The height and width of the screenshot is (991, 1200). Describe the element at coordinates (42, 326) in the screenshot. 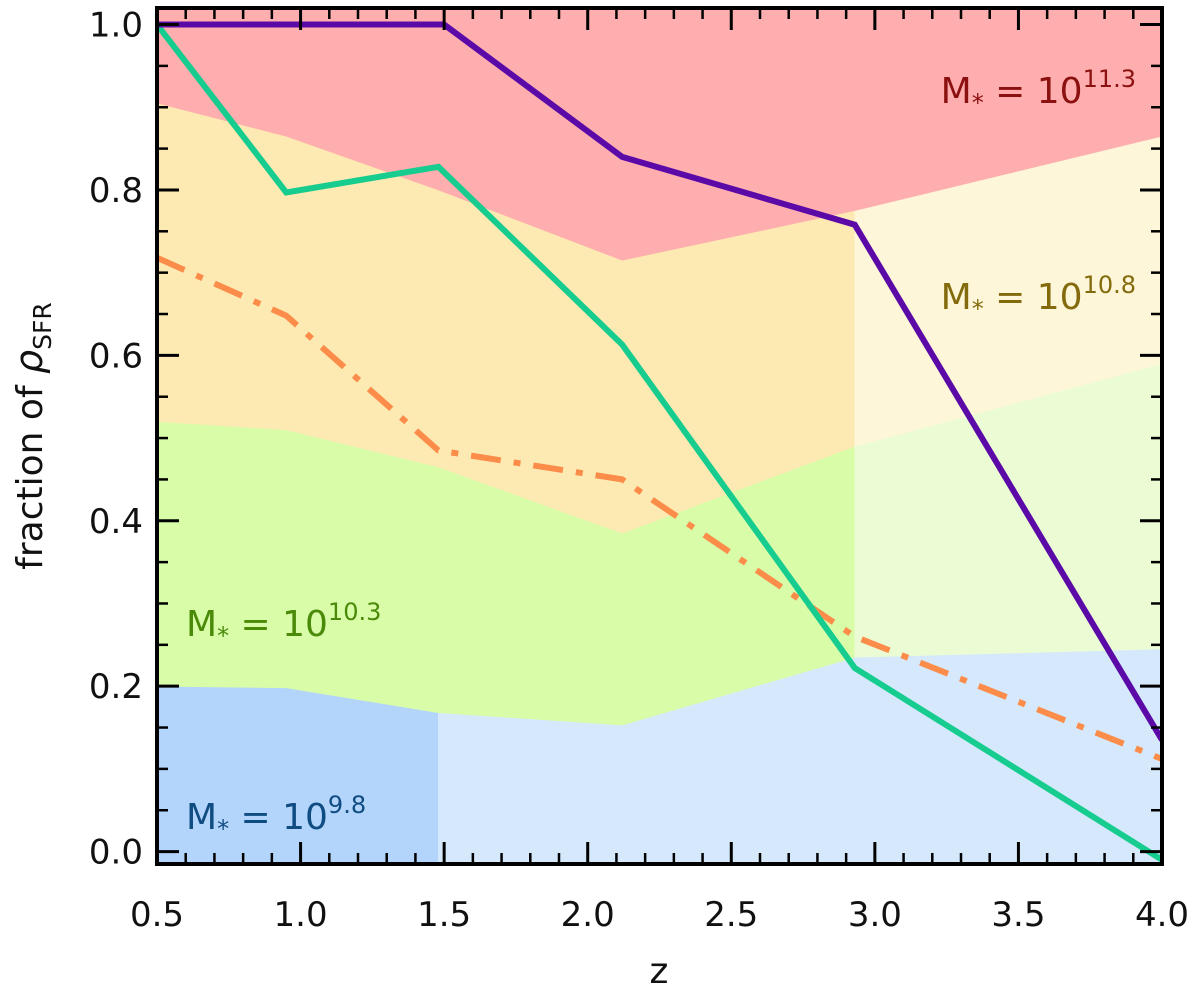

I see `y-axis-title-subscript: SFR` at that location.